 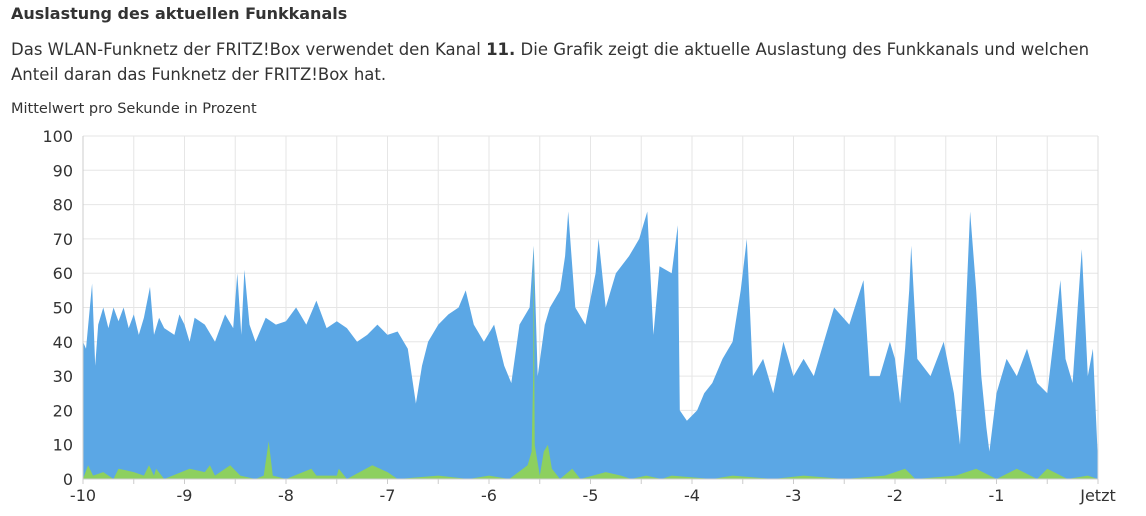 What do you see at coordinates (179, 13) in the screenshot?
I see `section-title: Auslastung des aktuellen Funkkanals` at bounding box center [179, 13].